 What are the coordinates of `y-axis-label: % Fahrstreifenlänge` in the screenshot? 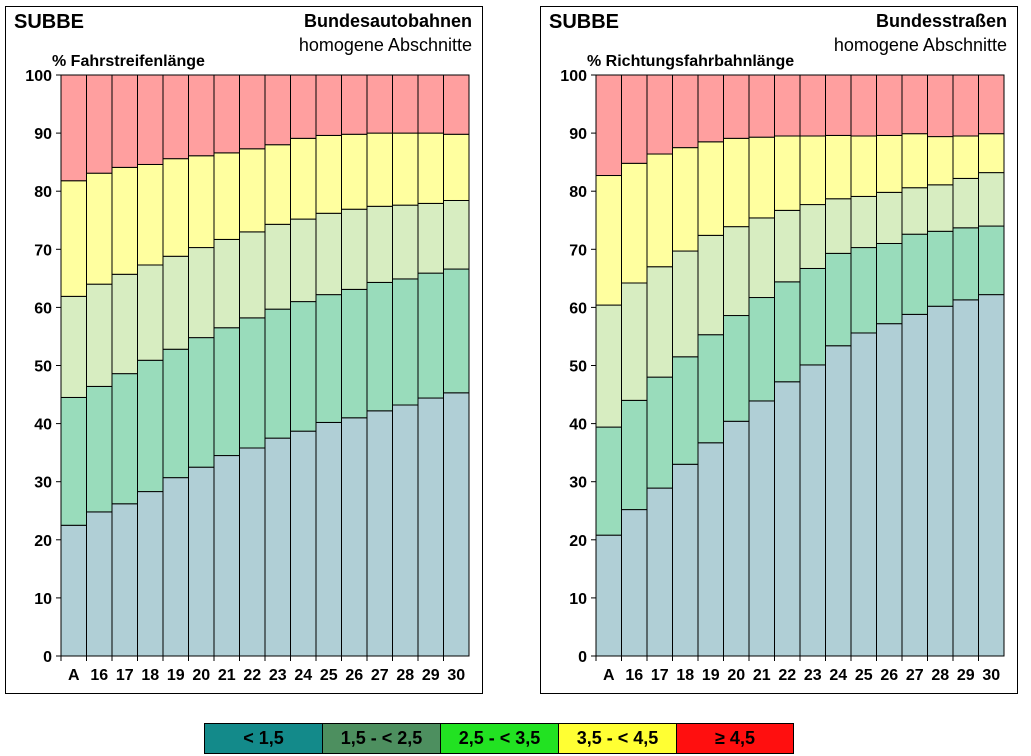 It's located at (128, 61).